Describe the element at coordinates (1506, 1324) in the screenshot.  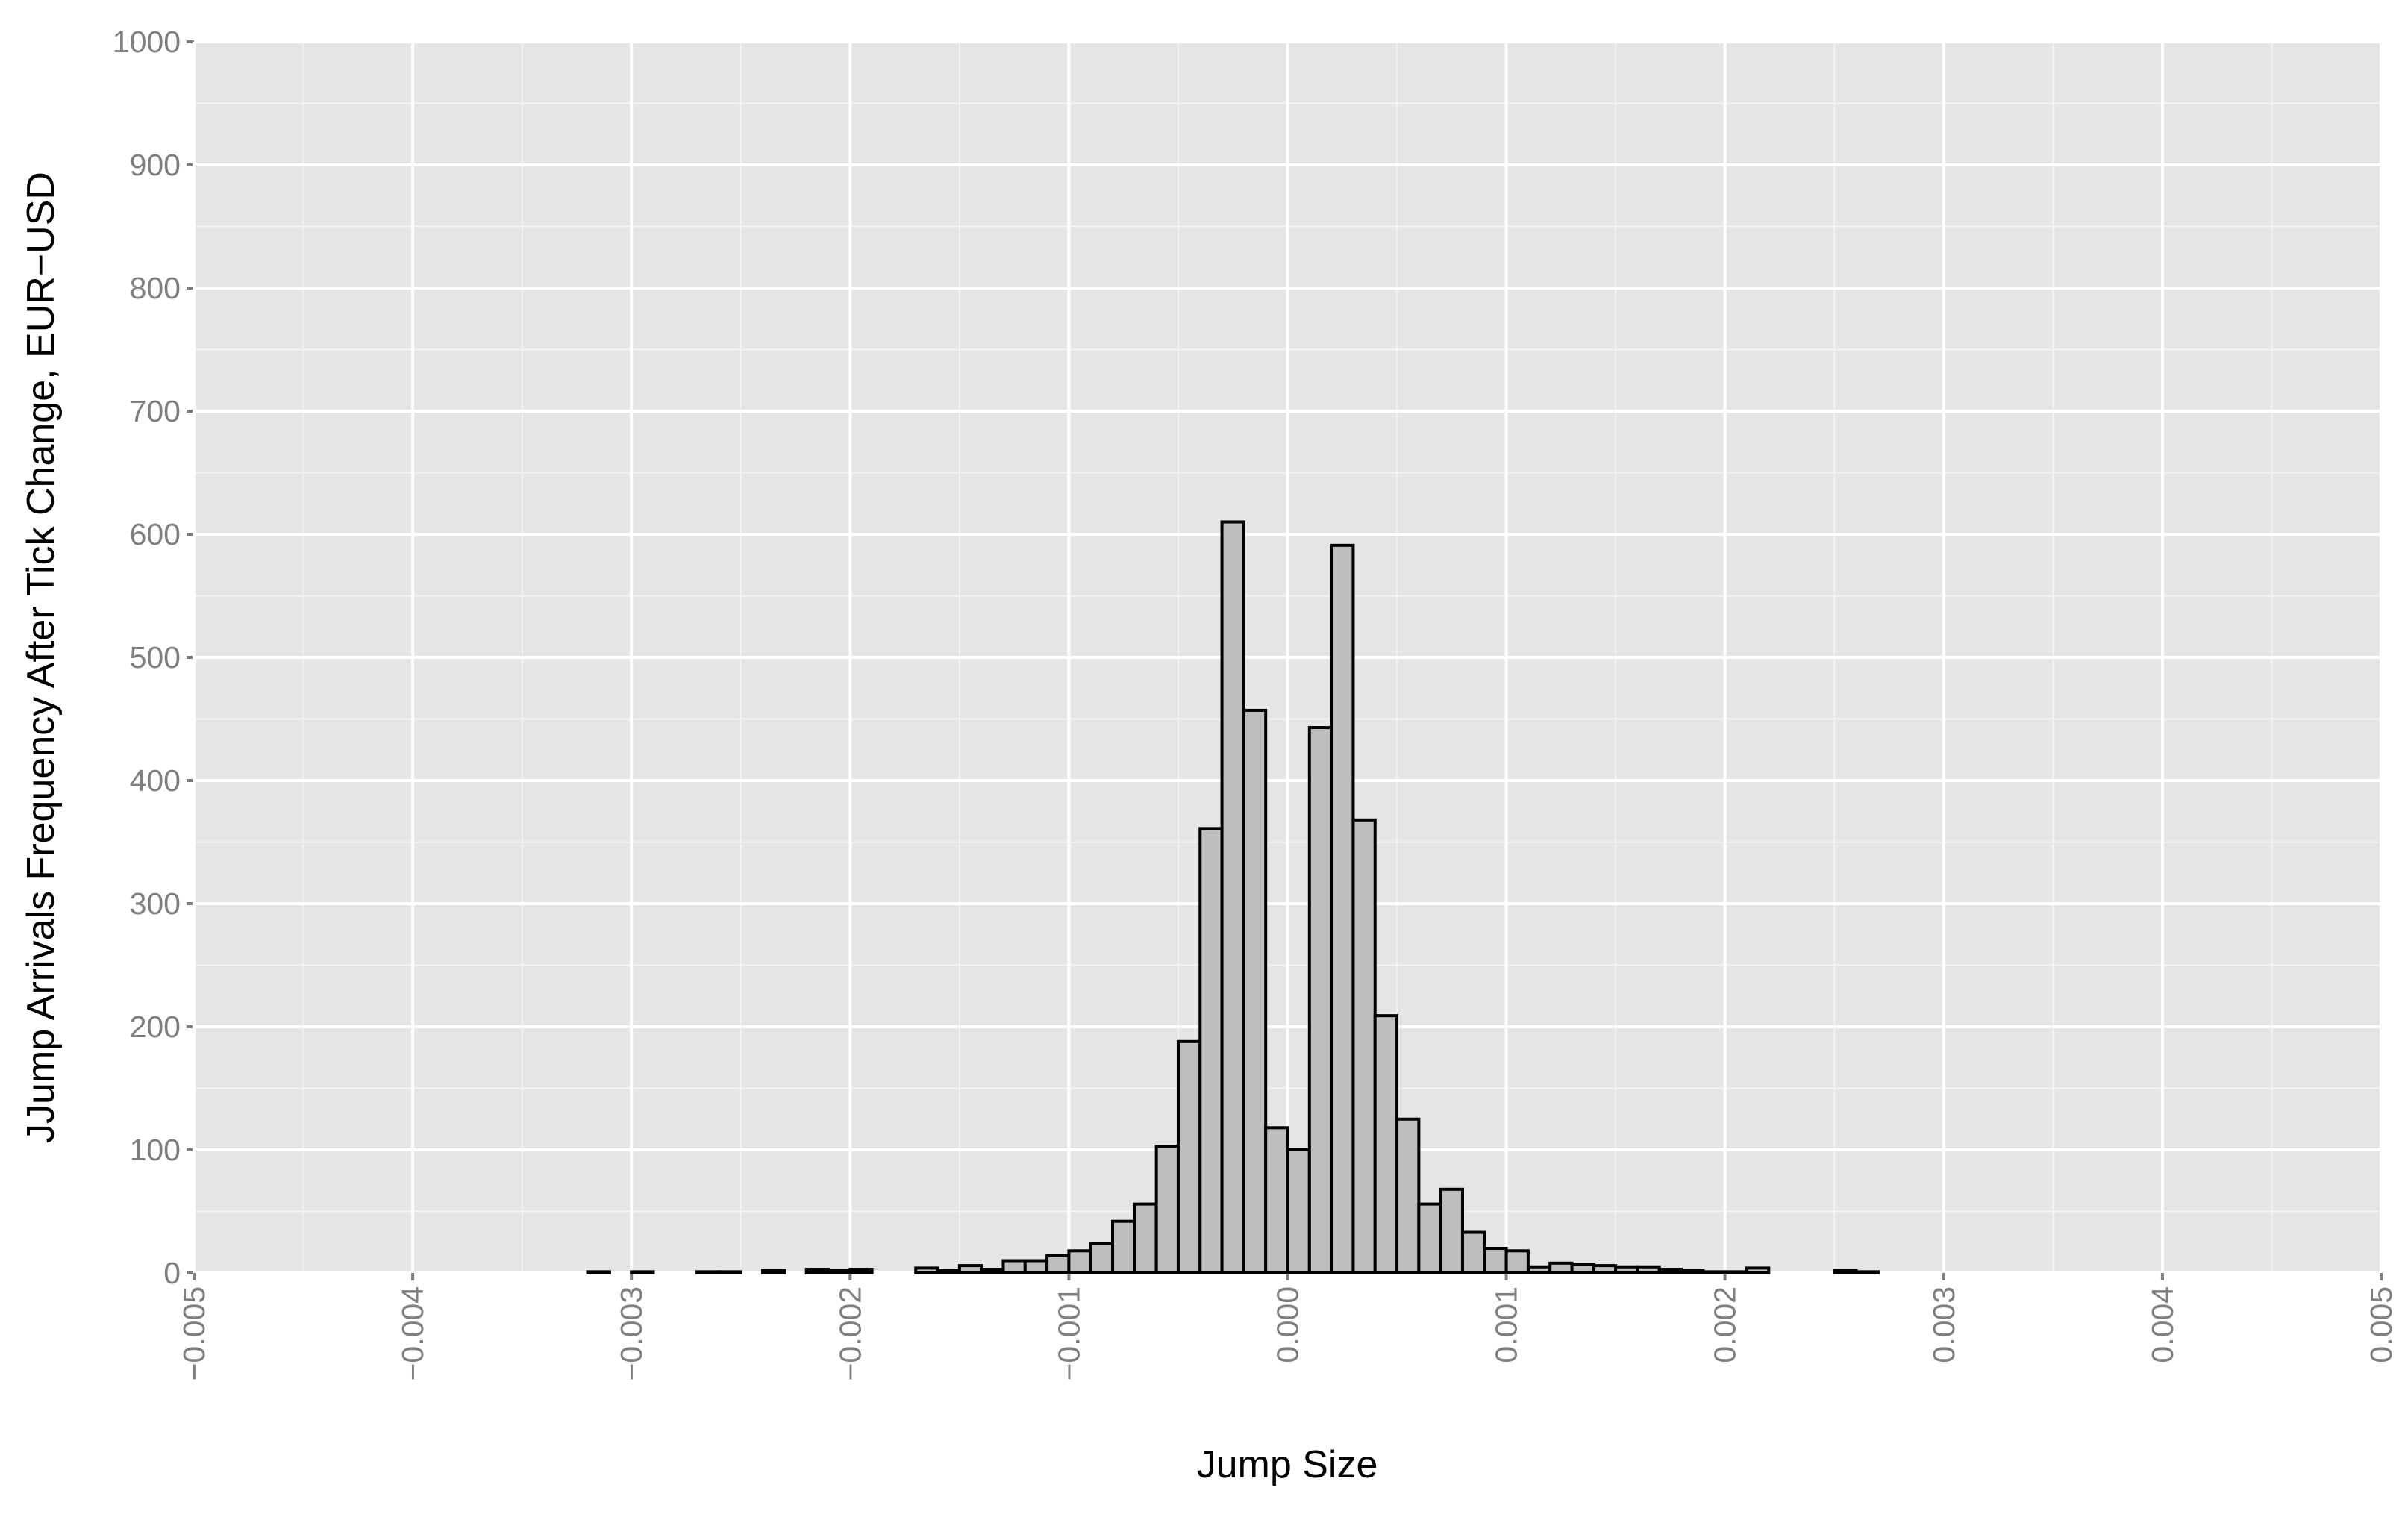
I see `x-tick-label: 0.001` at that location.